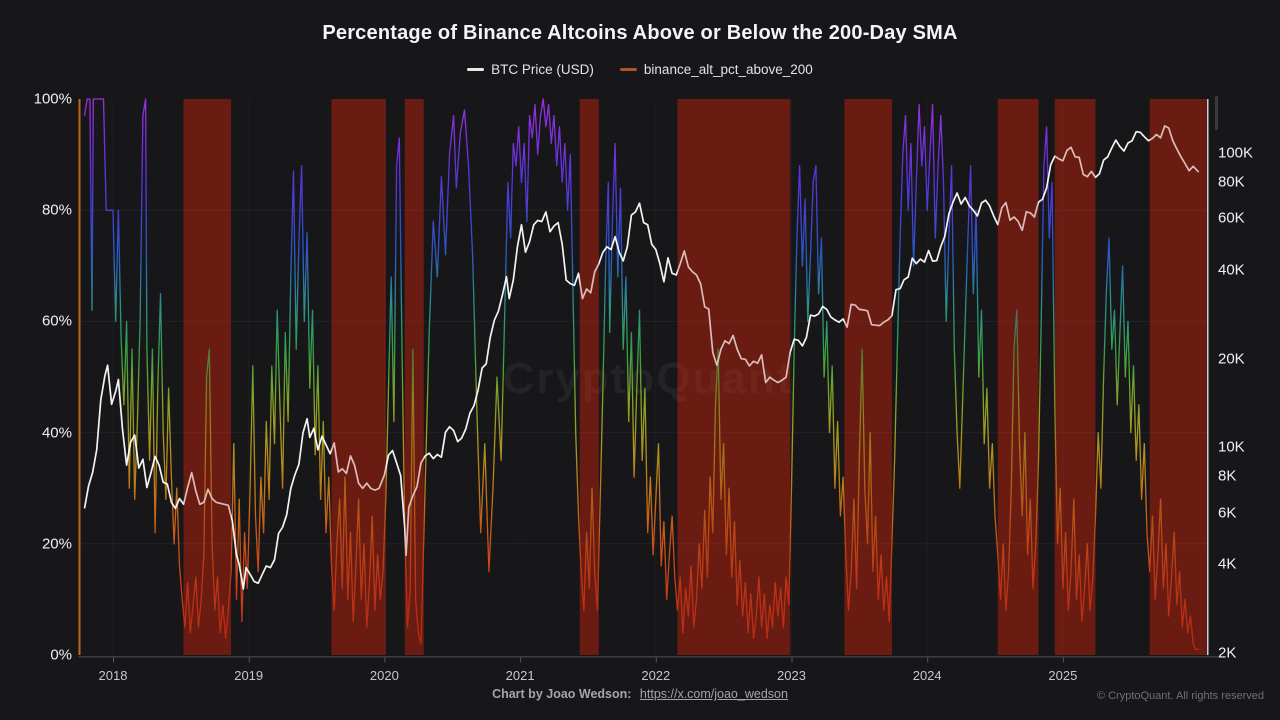 The image size is (1280, 720). Describe the element at coordinates (56, 321) in the screenshot. I see `left-axis-label: 60%` at that location.